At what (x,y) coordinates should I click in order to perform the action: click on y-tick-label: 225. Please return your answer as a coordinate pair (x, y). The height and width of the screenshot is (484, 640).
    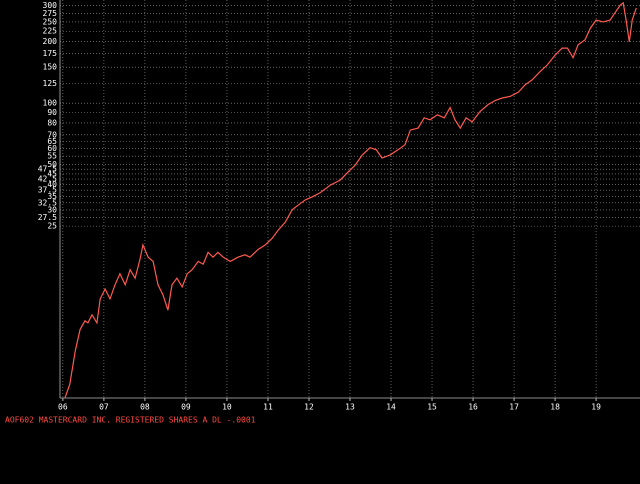
    Looking at the image, I should click on (50, 31).